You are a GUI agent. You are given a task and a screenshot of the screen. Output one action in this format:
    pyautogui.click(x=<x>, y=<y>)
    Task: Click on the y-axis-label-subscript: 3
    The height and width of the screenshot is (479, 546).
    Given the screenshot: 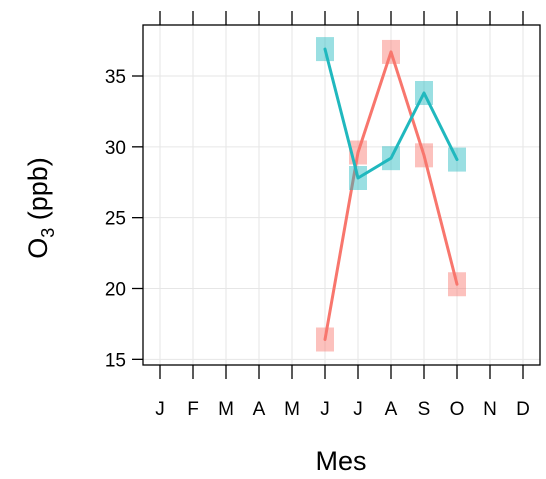 What is the action you would take?
    pyautogui.click(x=48, y=233)
    